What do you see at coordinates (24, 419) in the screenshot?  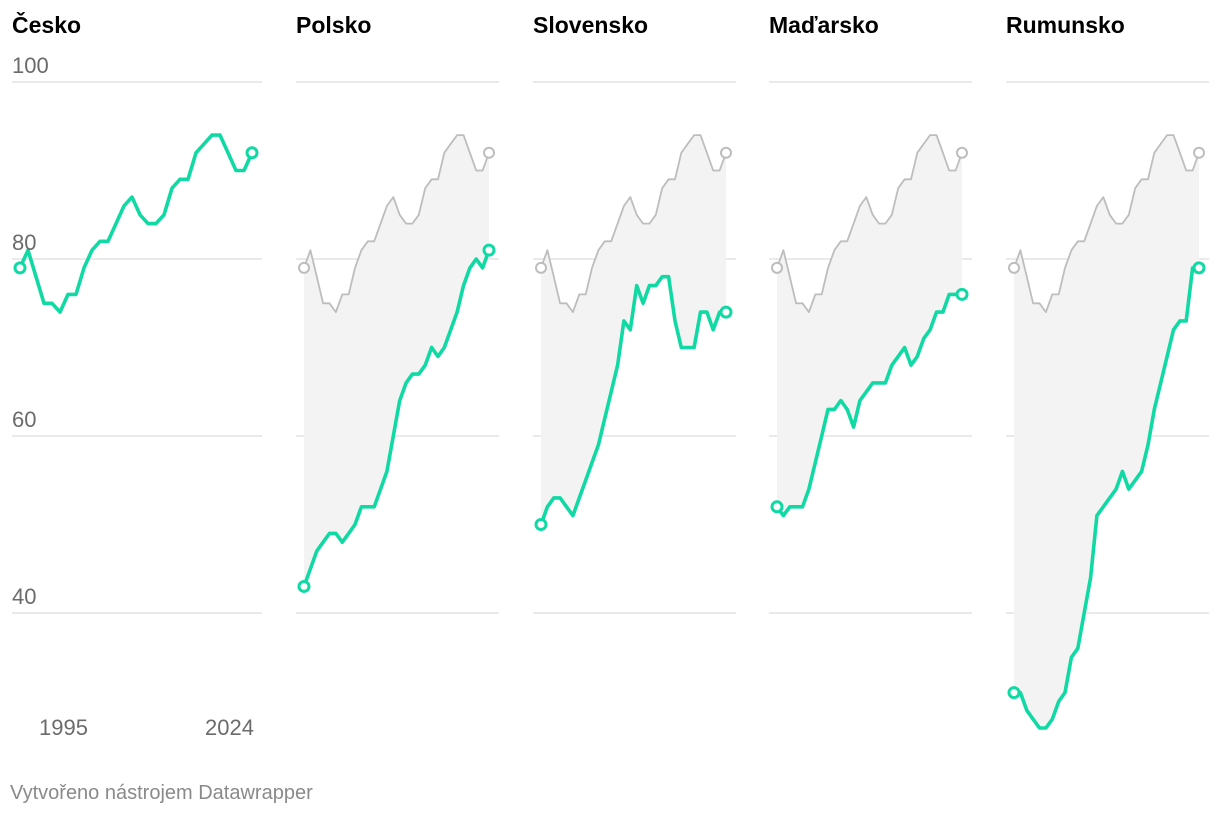 I see `y-tick-label: 60` at bounding box center [24, 419].